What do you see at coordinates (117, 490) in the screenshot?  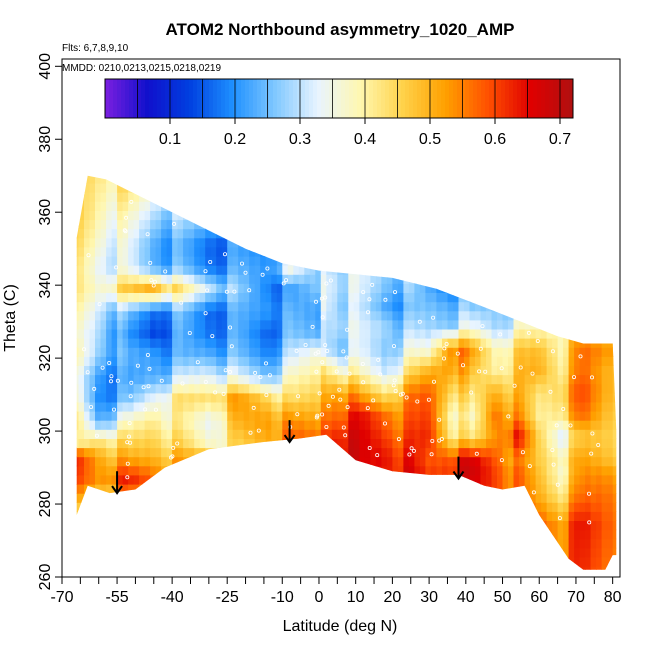 I see `arrow-head` at bounding box center [117, 490].